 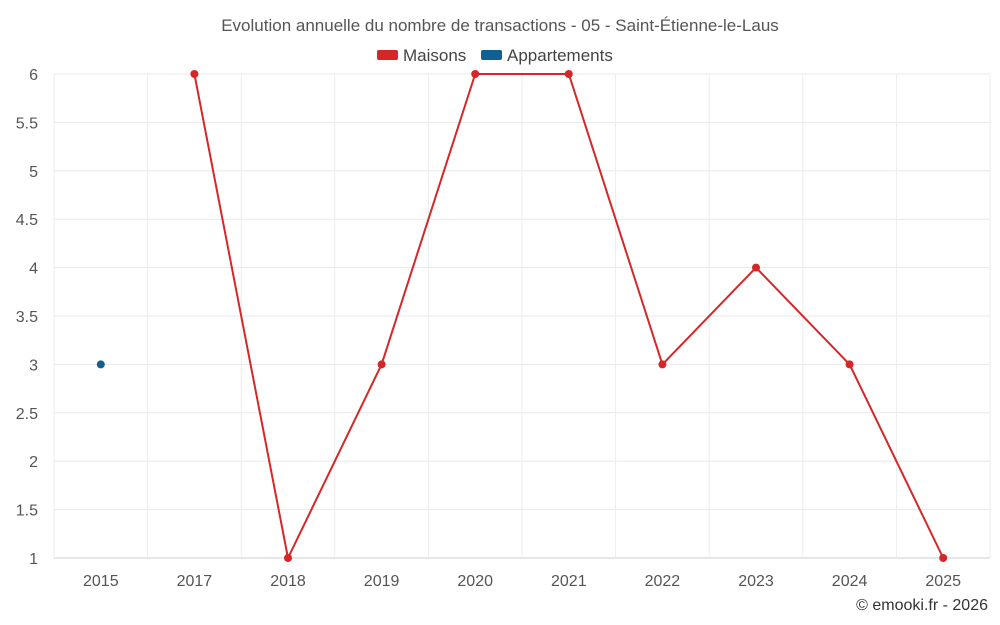 What do you see at coordinates (475, 581) in the screenshot?
I see `x-tick-label: 2020` at bounding box center [475, 581].